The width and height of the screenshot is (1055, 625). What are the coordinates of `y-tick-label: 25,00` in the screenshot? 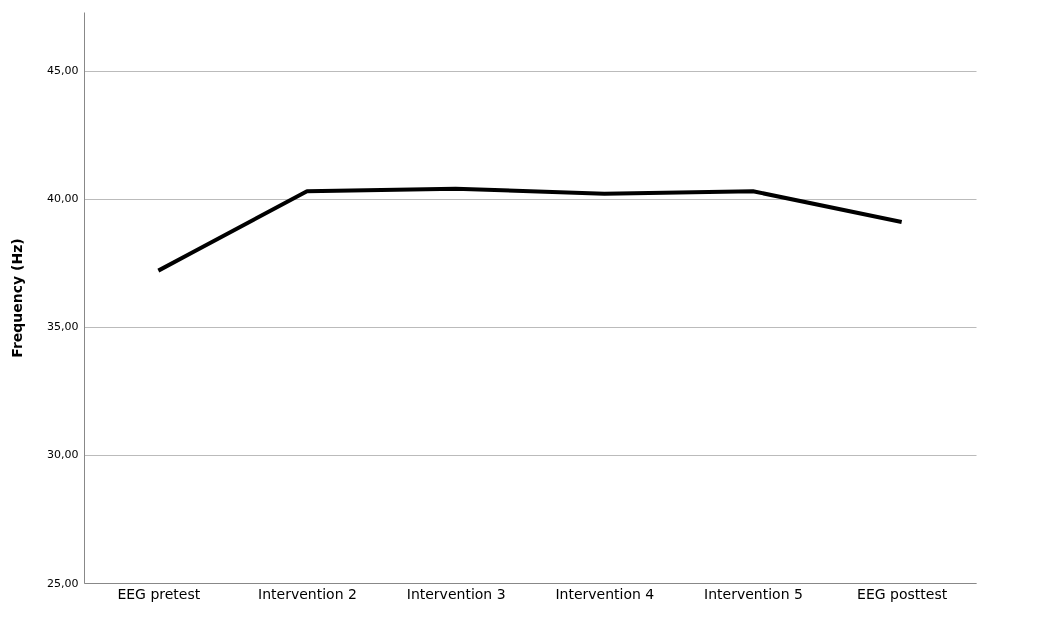 It's located at (63, 583).